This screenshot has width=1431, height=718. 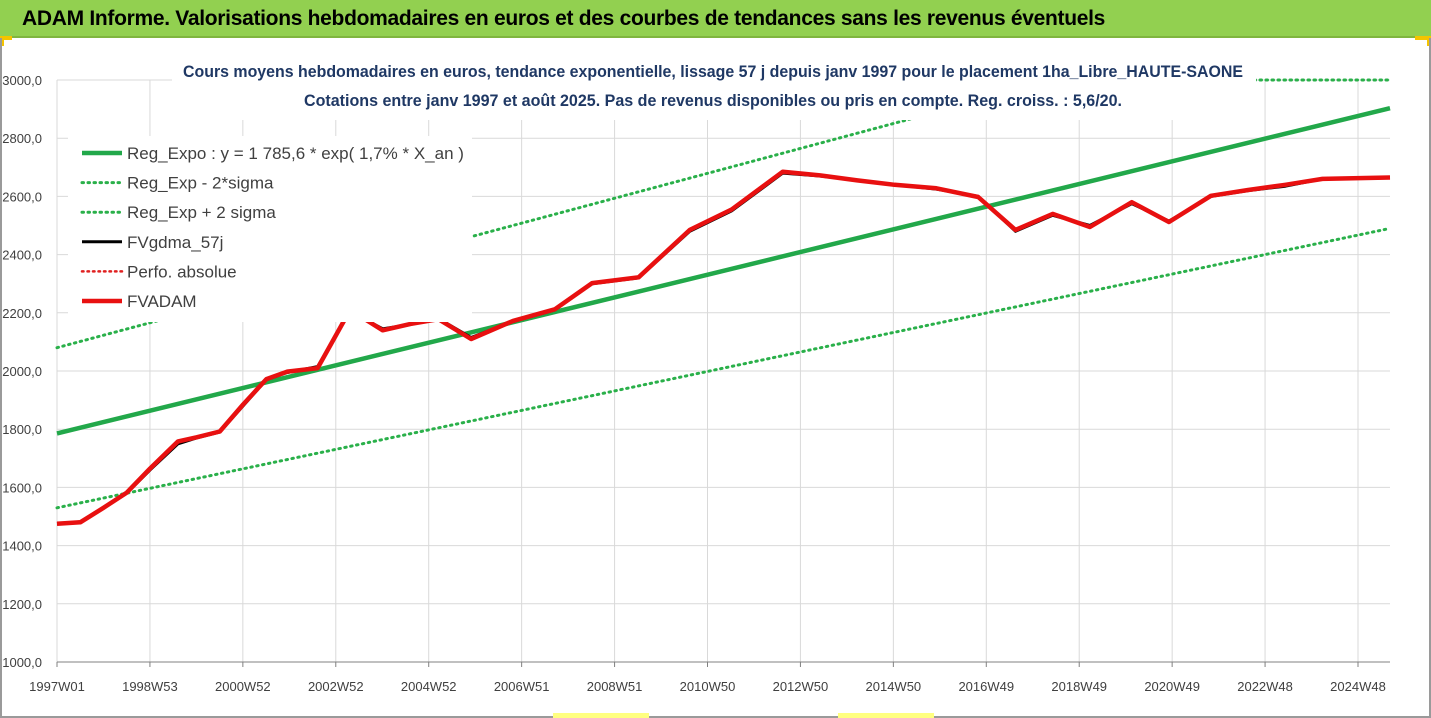 What do you see at coordinates (22, 313) in the screenshot?
I see `y-tick-label: 2200,0` at bounding box center [22, 313].